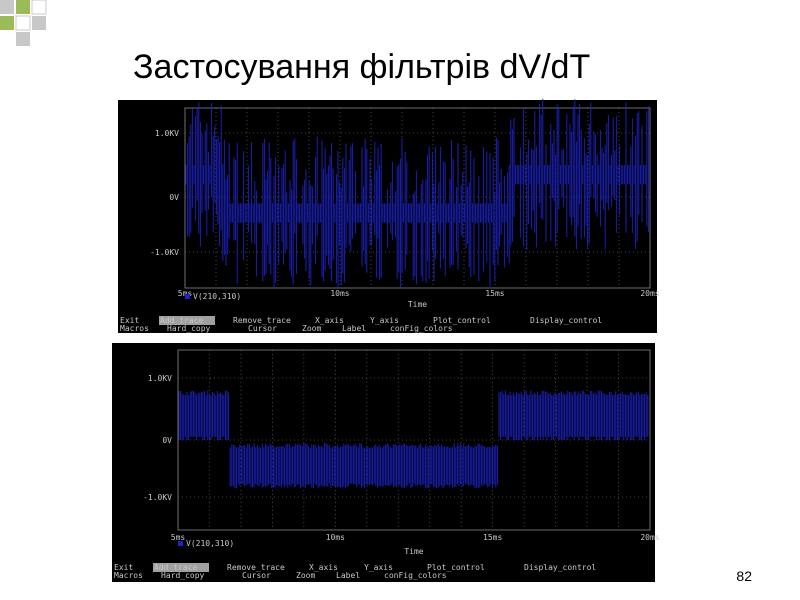  Describe the element at coordinates (744, 576) in the screenshot. I see `page-number: 82` at that location.